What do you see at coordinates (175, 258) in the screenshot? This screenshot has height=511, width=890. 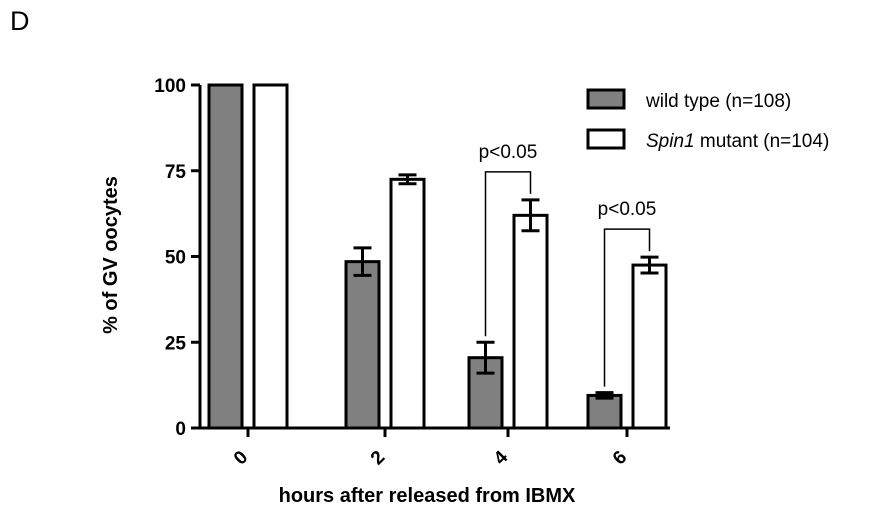 I see `y-tick-label: 50` at bounding box center [175, 258].